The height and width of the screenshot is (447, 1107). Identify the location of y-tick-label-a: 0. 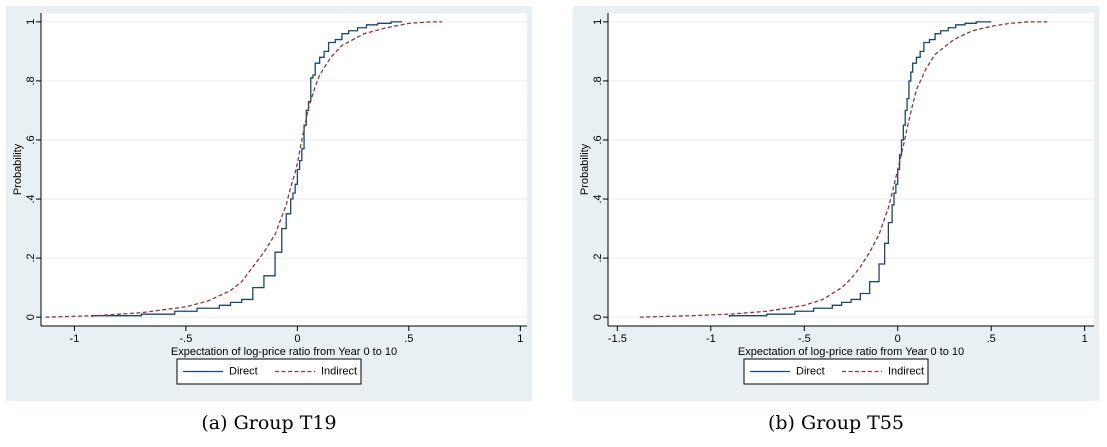
(31, 317).